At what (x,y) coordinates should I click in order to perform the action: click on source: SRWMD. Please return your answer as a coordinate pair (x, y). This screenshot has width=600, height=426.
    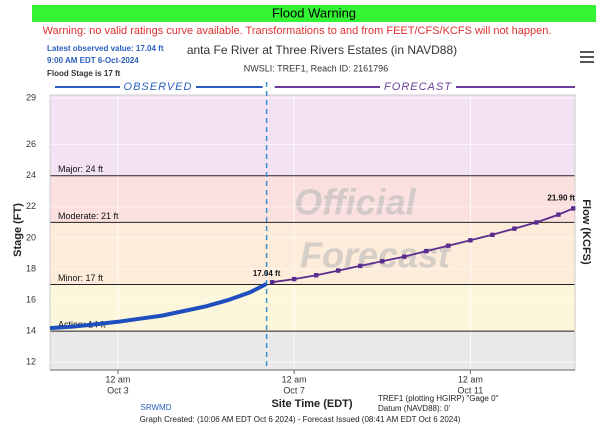
    Looking at the image, I should click on (156, 407).